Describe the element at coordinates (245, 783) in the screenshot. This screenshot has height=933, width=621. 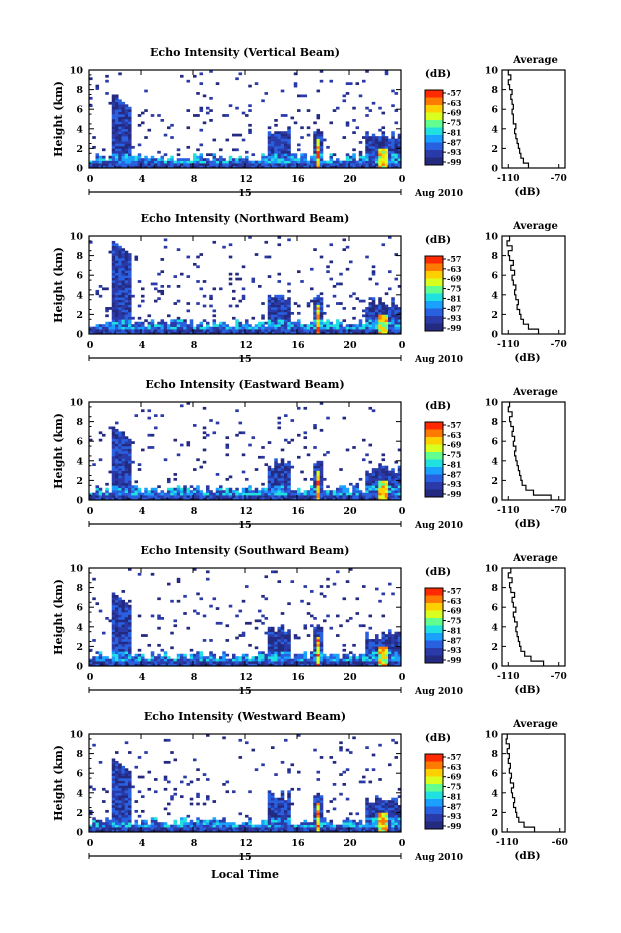
I see `heatmap-cells` at that location.